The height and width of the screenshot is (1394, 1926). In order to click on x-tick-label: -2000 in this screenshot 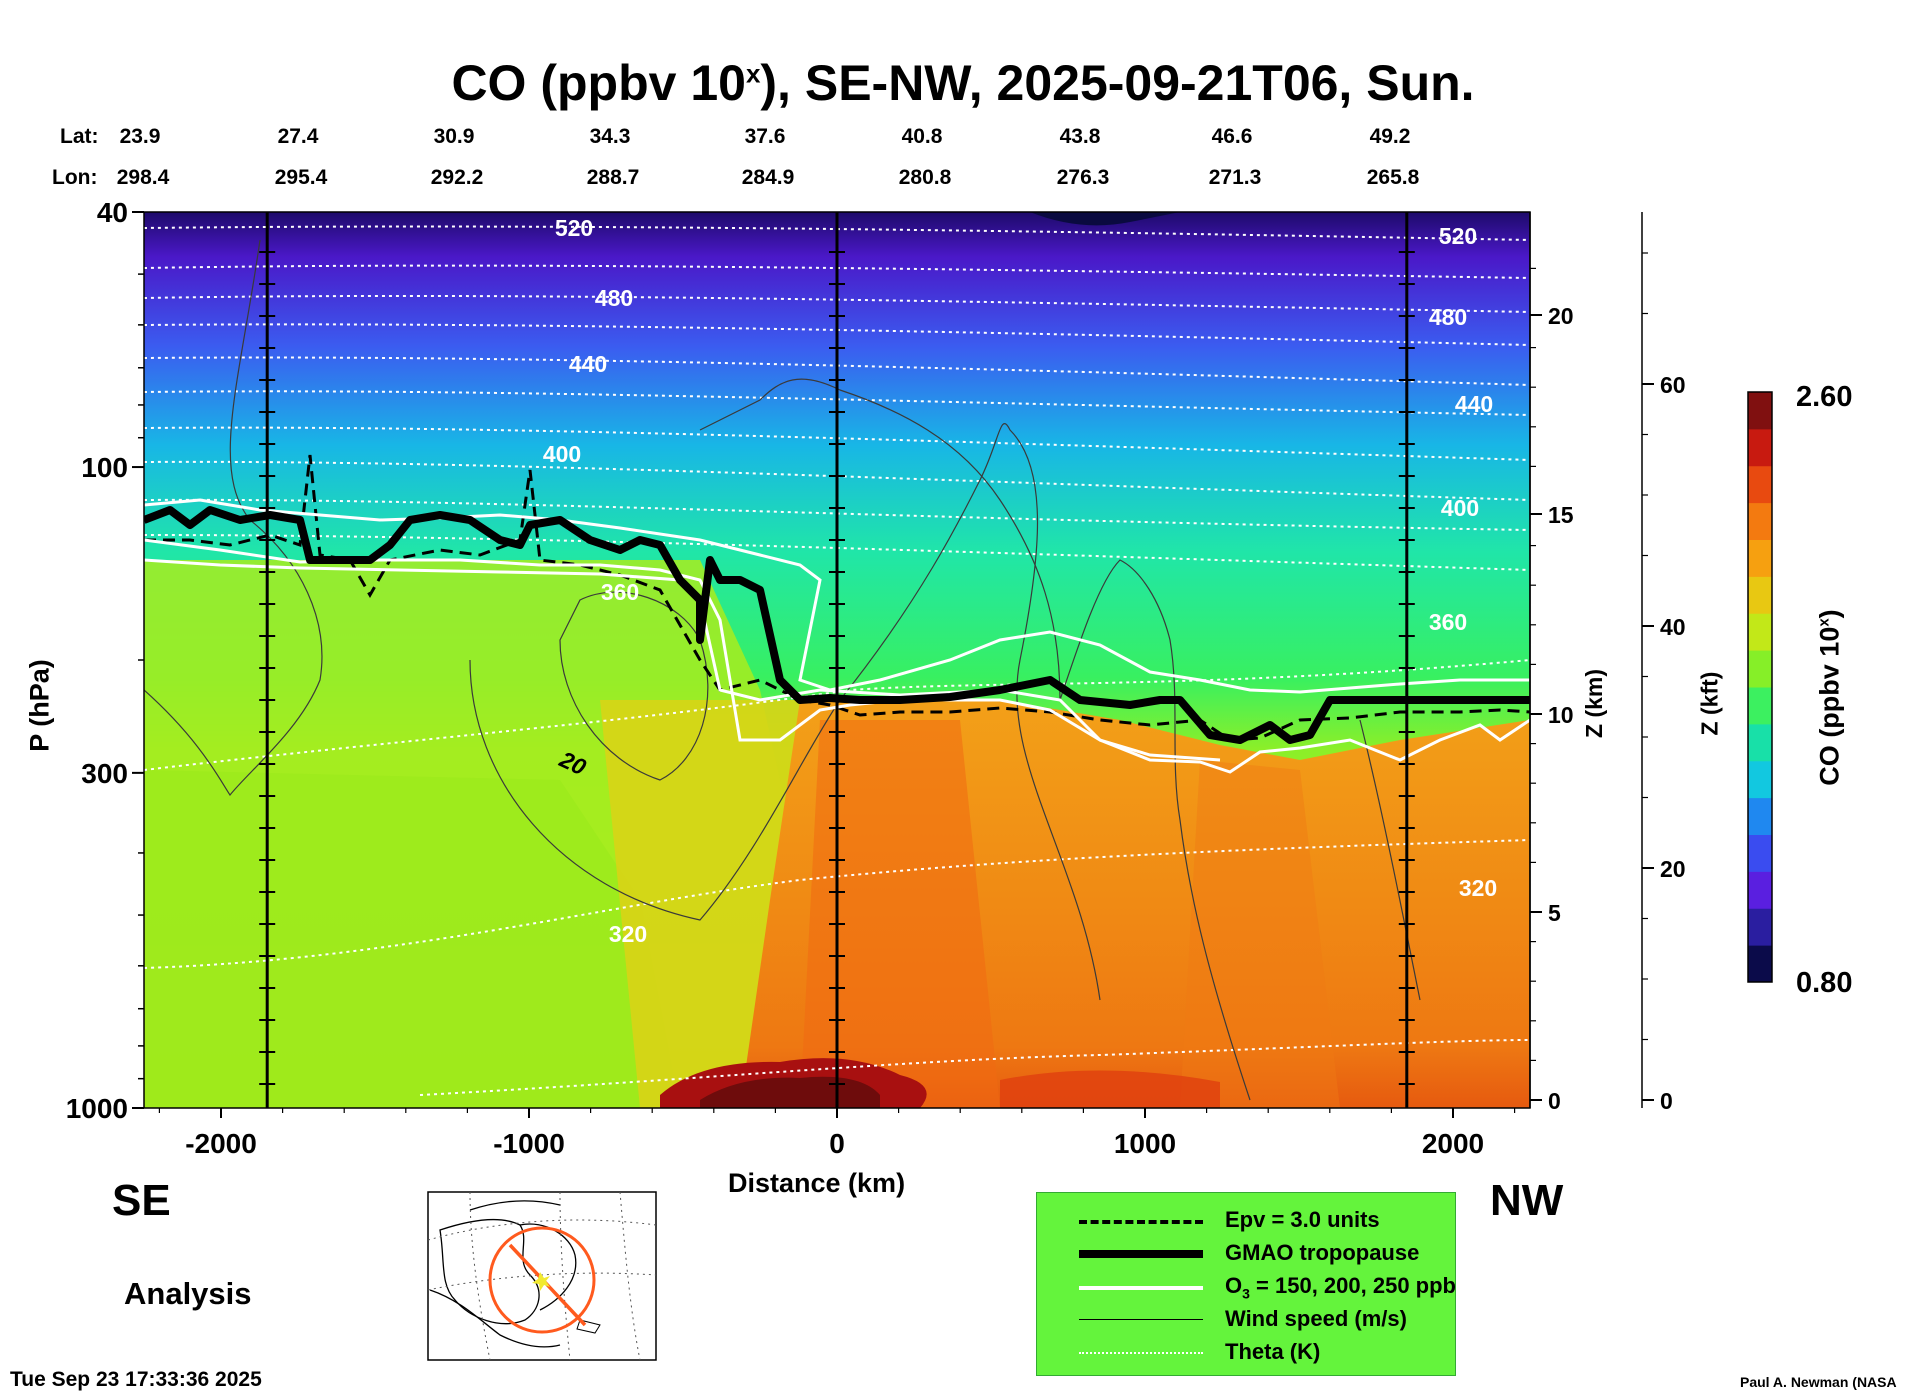, I will do `click(221, 1143)`.